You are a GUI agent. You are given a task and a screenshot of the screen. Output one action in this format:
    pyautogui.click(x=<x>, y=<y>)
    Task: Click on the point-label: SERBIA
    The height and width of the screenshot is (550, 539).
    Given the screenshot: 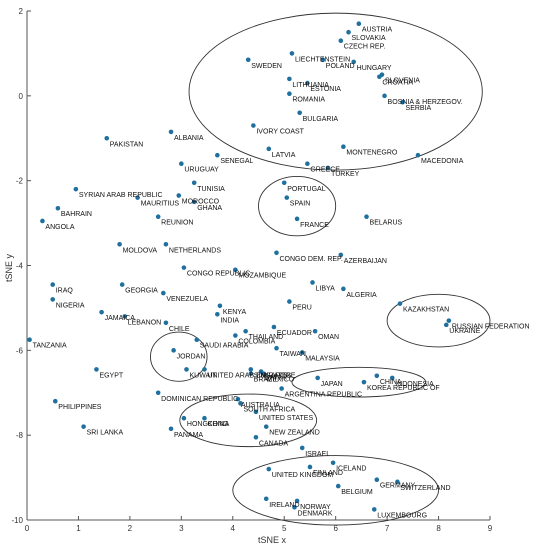 What is the action you would take?
    pyautogui.click(x=419, y=108)
    